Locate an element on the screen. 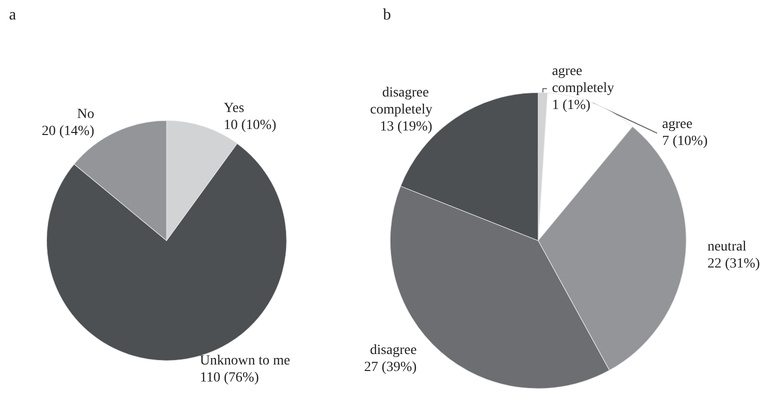 The image size is (767, 401). data-label: 110 (76%) is located at coordinates (230, 378).